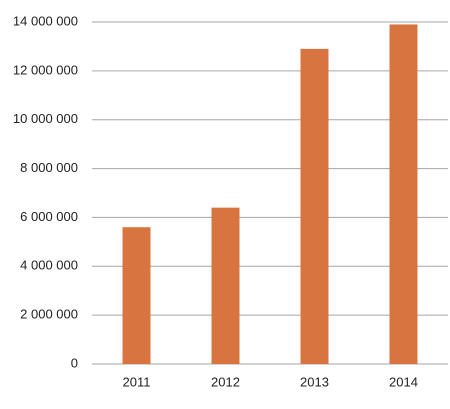 The width and height of the screenshot is (450, 409). Describe the element at coordinates (45, 69) in the screenshot. I see `y-tick-label: 12 000 000` at that location.